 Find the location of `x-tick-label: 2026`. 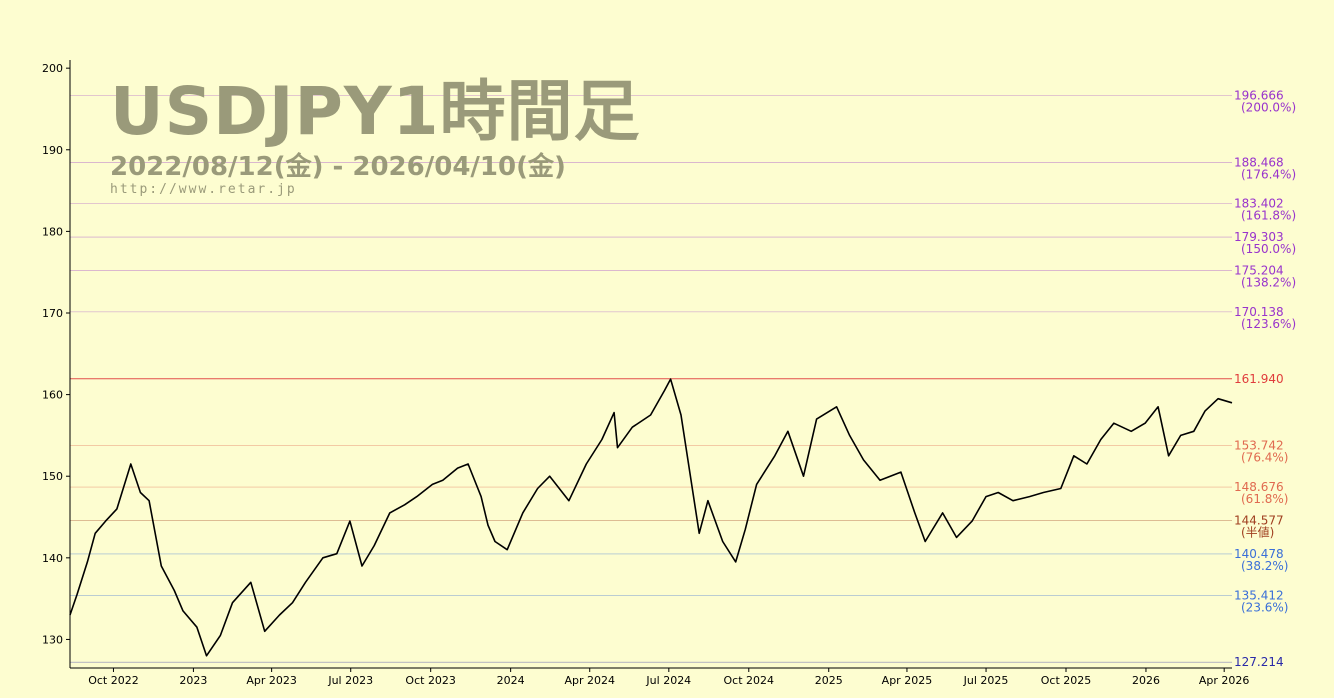

x-tick-label: 2026 is located at coordinates (1146, 680).